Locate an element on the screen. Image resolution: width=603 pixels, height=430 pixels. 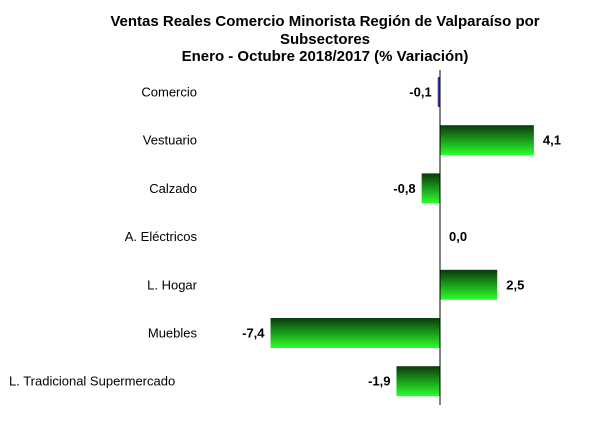
category-label-comercio: Comercio is located at coordinates (169, 92).